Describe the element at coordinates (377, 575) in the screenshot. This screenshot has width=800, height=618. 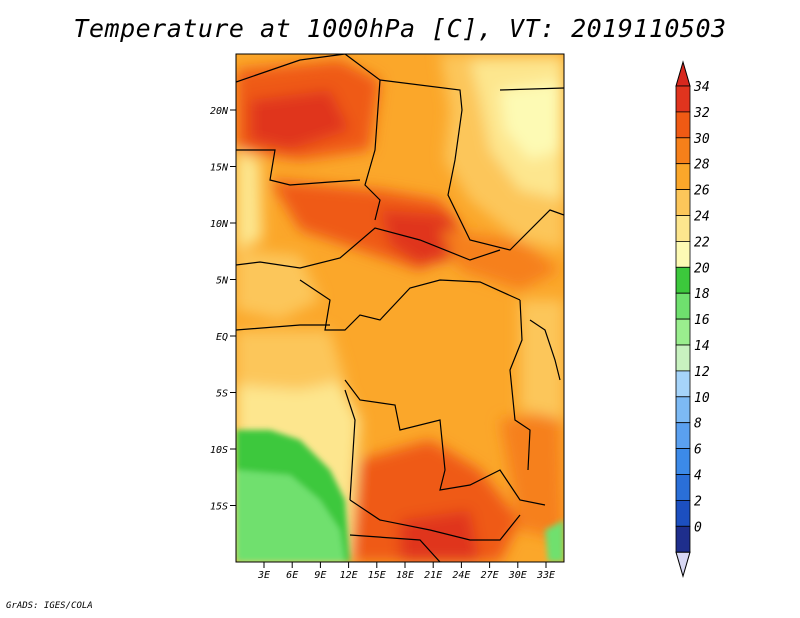
I see `lon-label: 15E` at that location.